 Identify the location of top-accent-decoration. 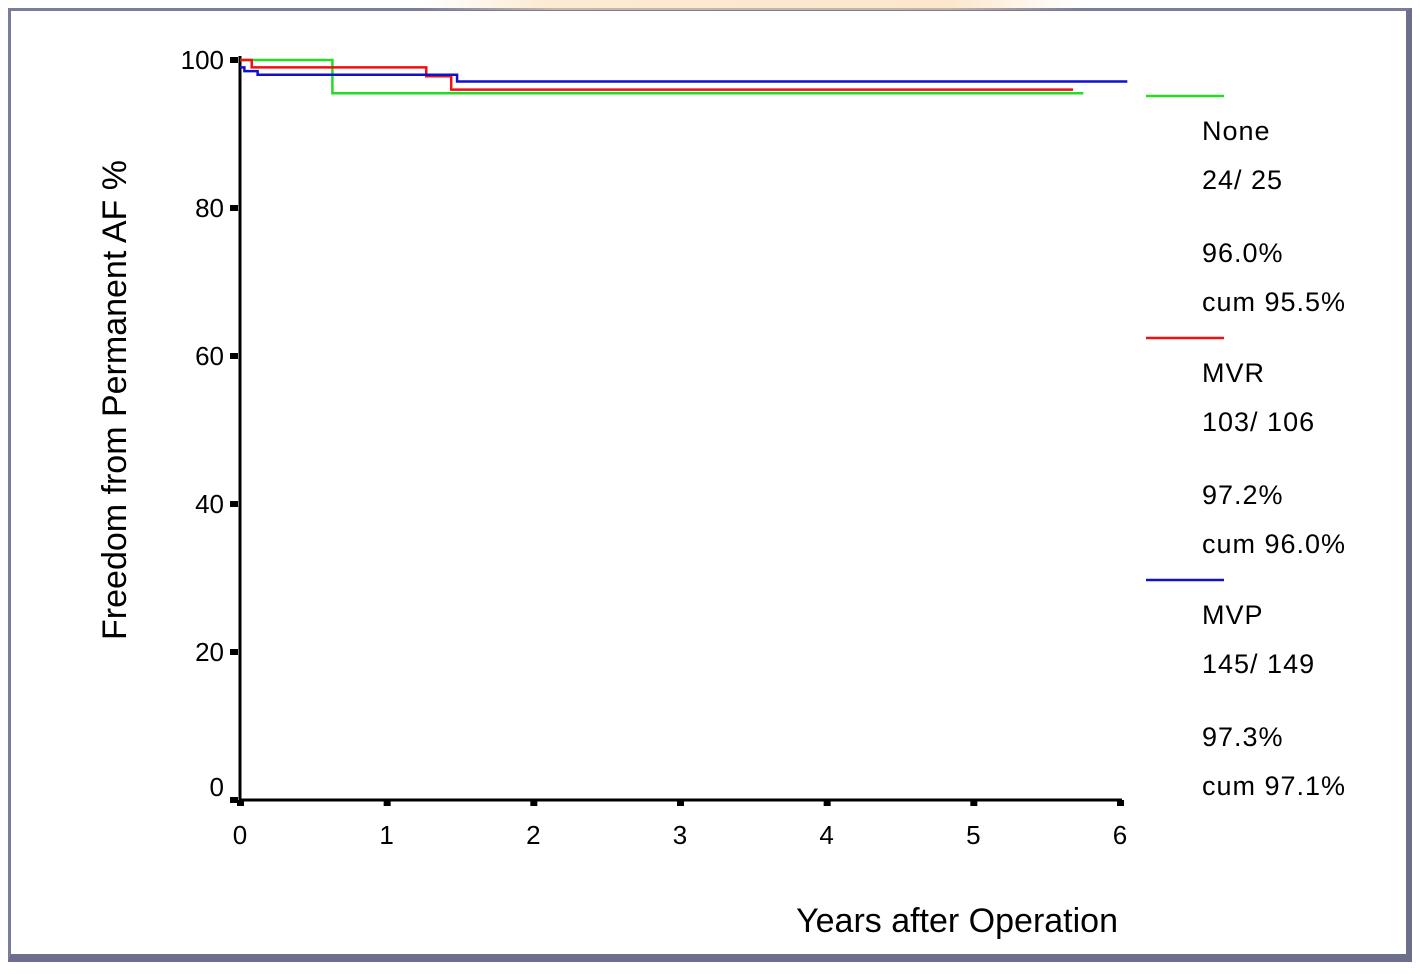
(750, 5).